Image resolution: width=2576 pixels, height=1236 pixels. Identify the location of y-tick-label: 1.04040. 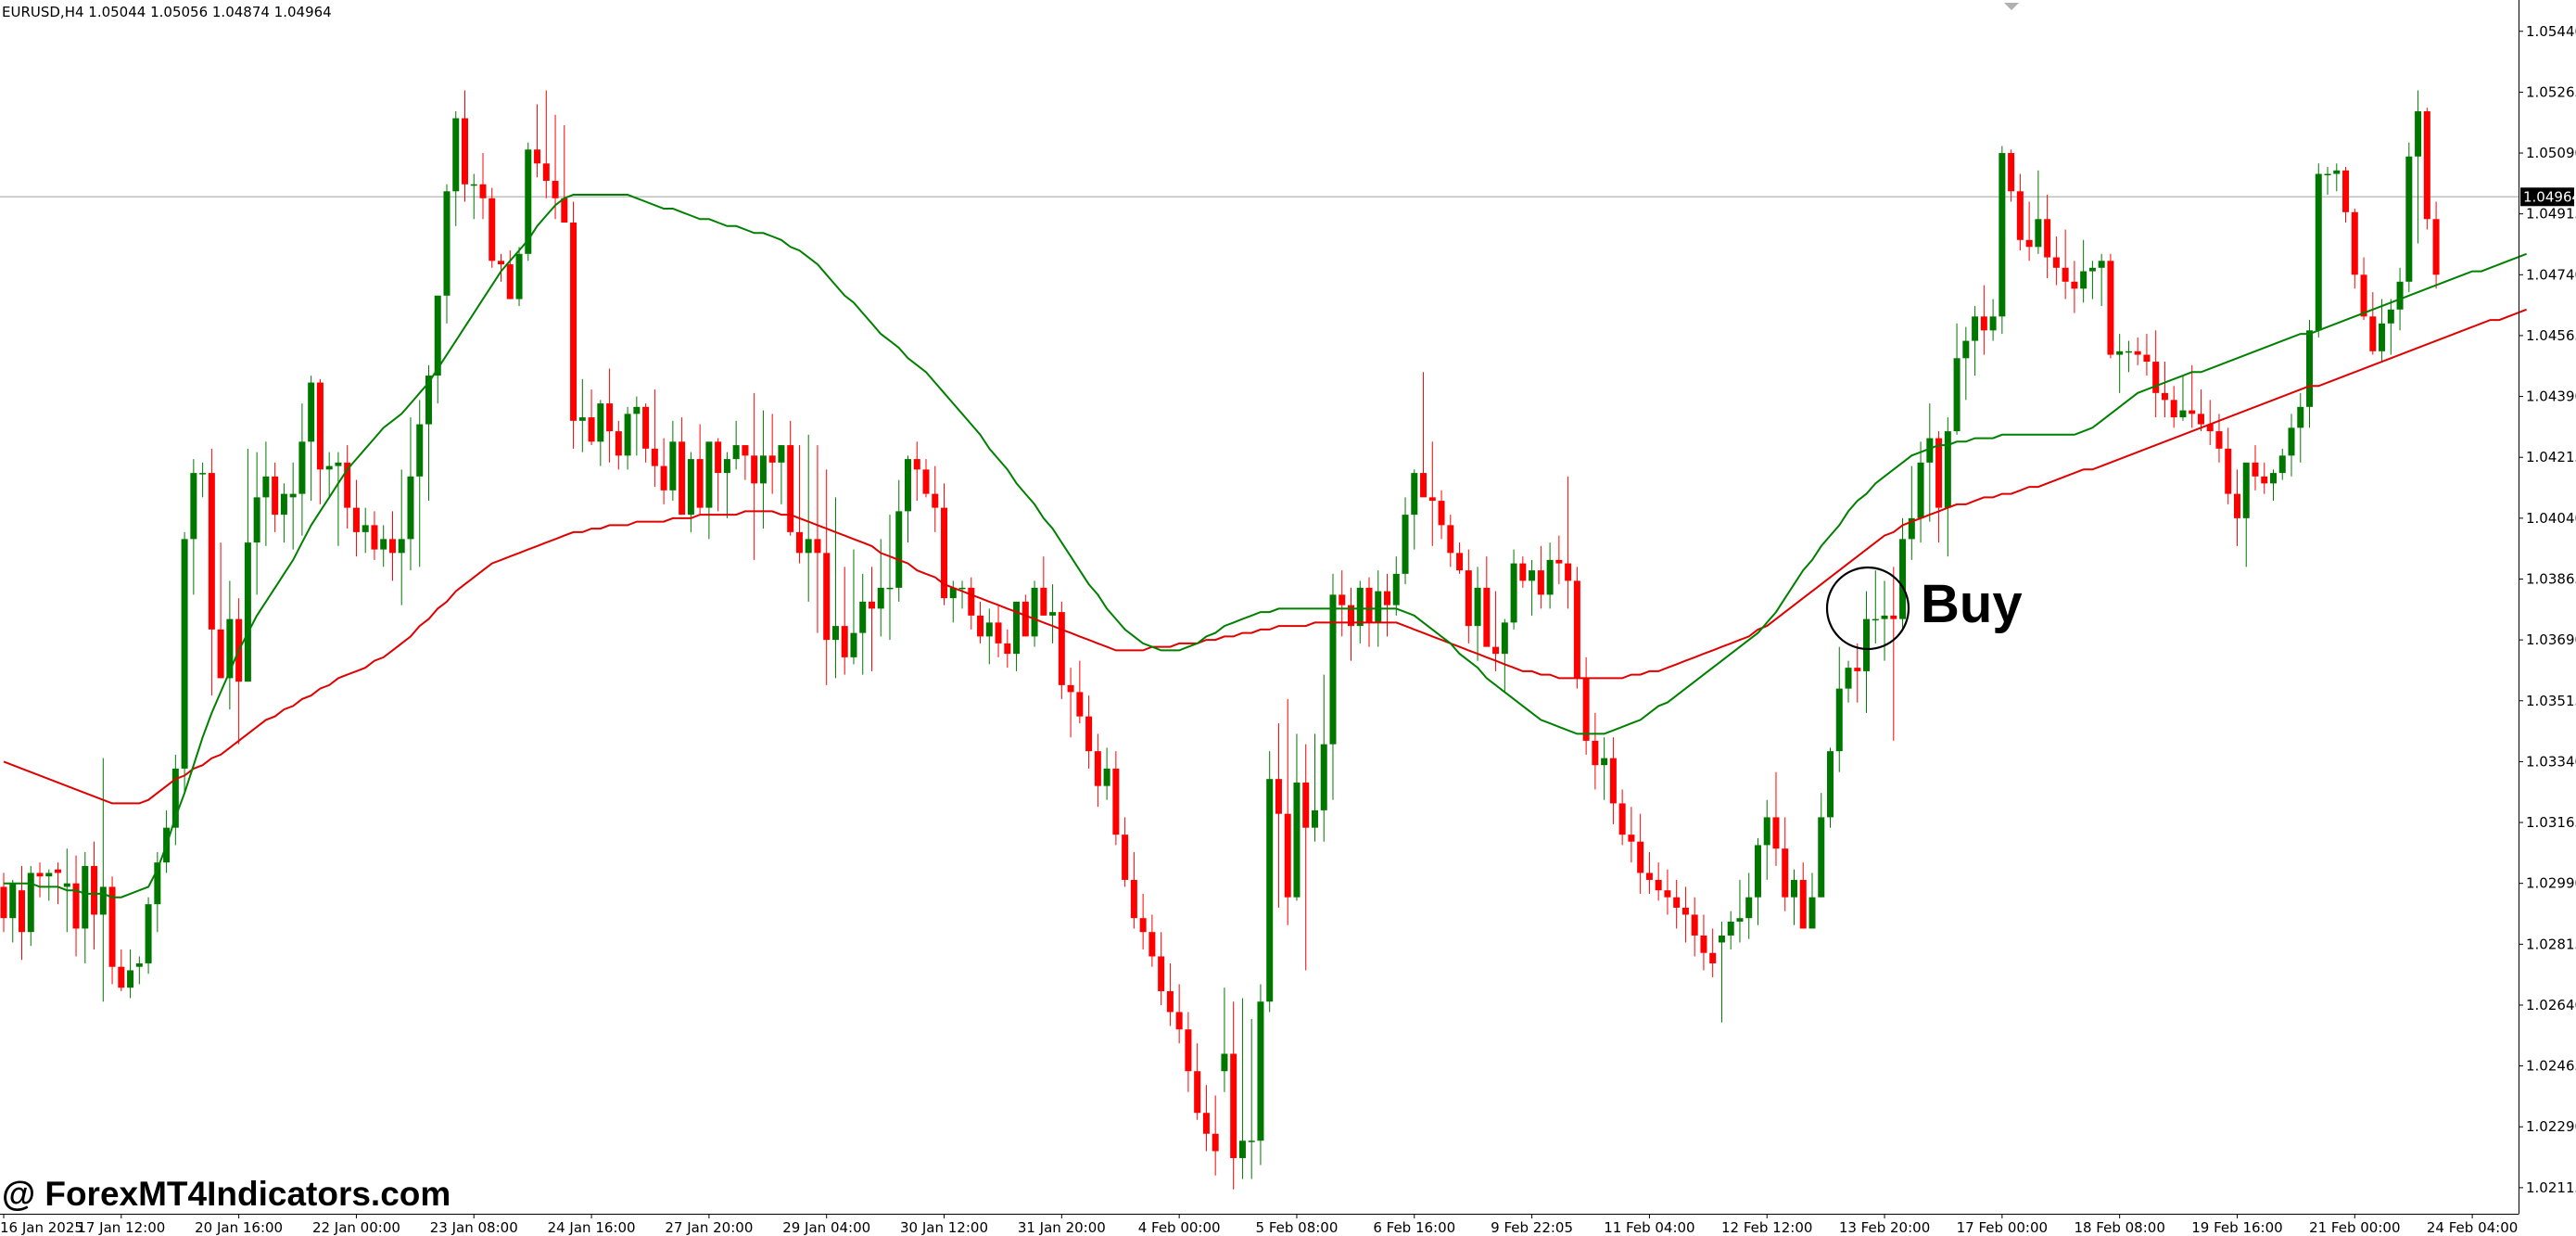
(2551, 518).